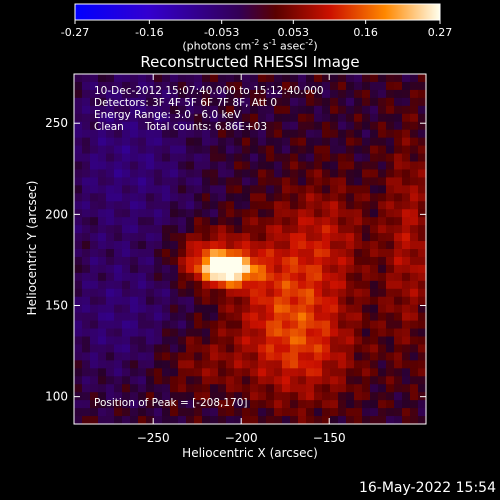  Describe the element at coordinates (171, 403) in the screenshot. I see `peak-position-text: Position of Peak = [-208,170]` at that location.